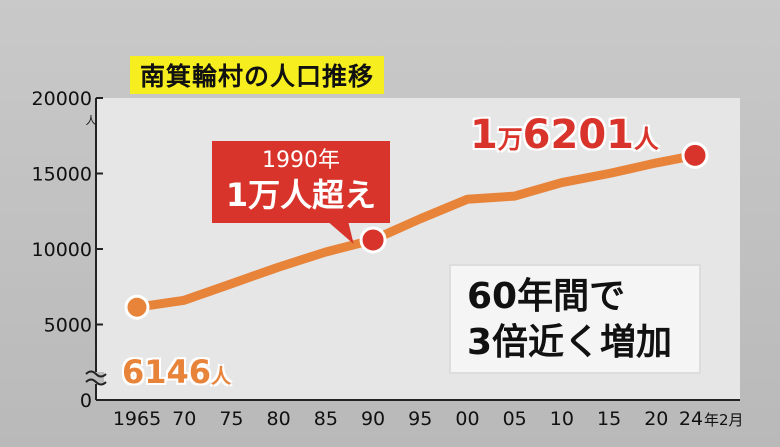 The width and height of the screenshot is (780, 447). I want to click on x-tick-label: 1965, so click(137, 419).